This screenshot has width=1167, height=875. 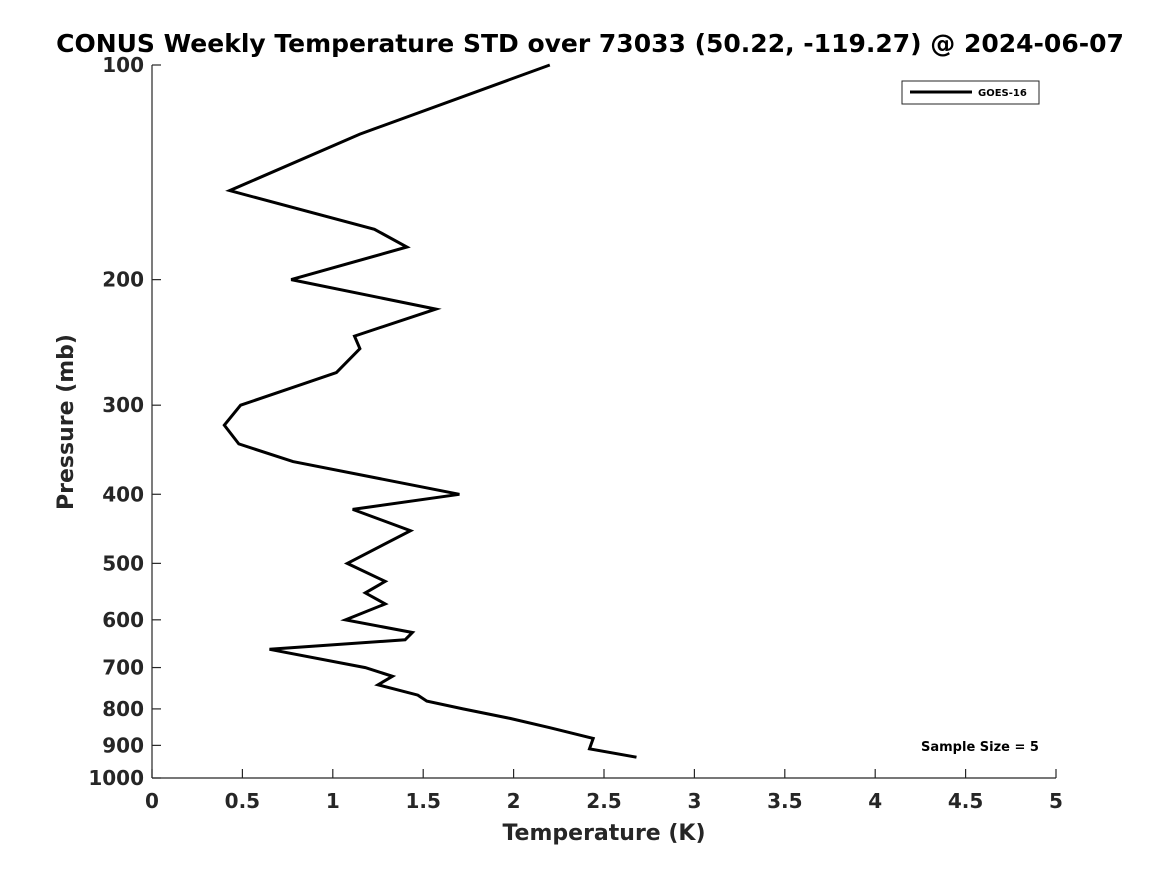 I want to click on y-tick-label: 1000, so click(x=116, y=778).